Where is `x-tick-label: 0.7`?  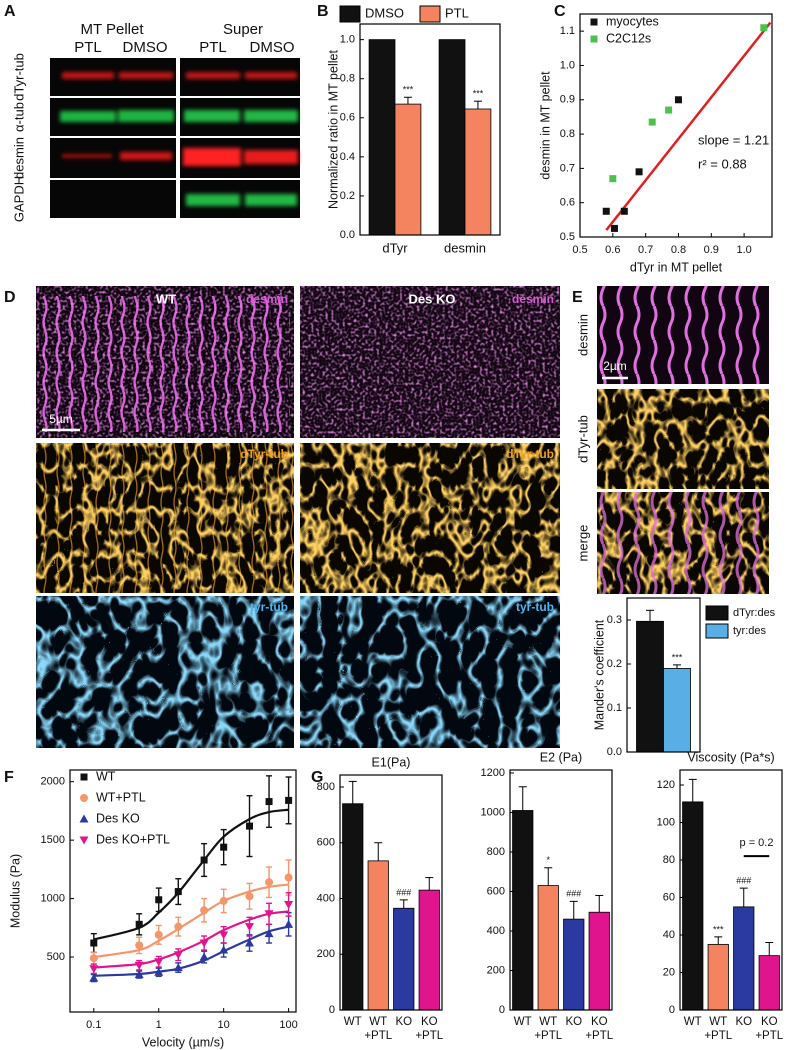
x-tick-label: 0.7 is located at coordinates (645, 250).